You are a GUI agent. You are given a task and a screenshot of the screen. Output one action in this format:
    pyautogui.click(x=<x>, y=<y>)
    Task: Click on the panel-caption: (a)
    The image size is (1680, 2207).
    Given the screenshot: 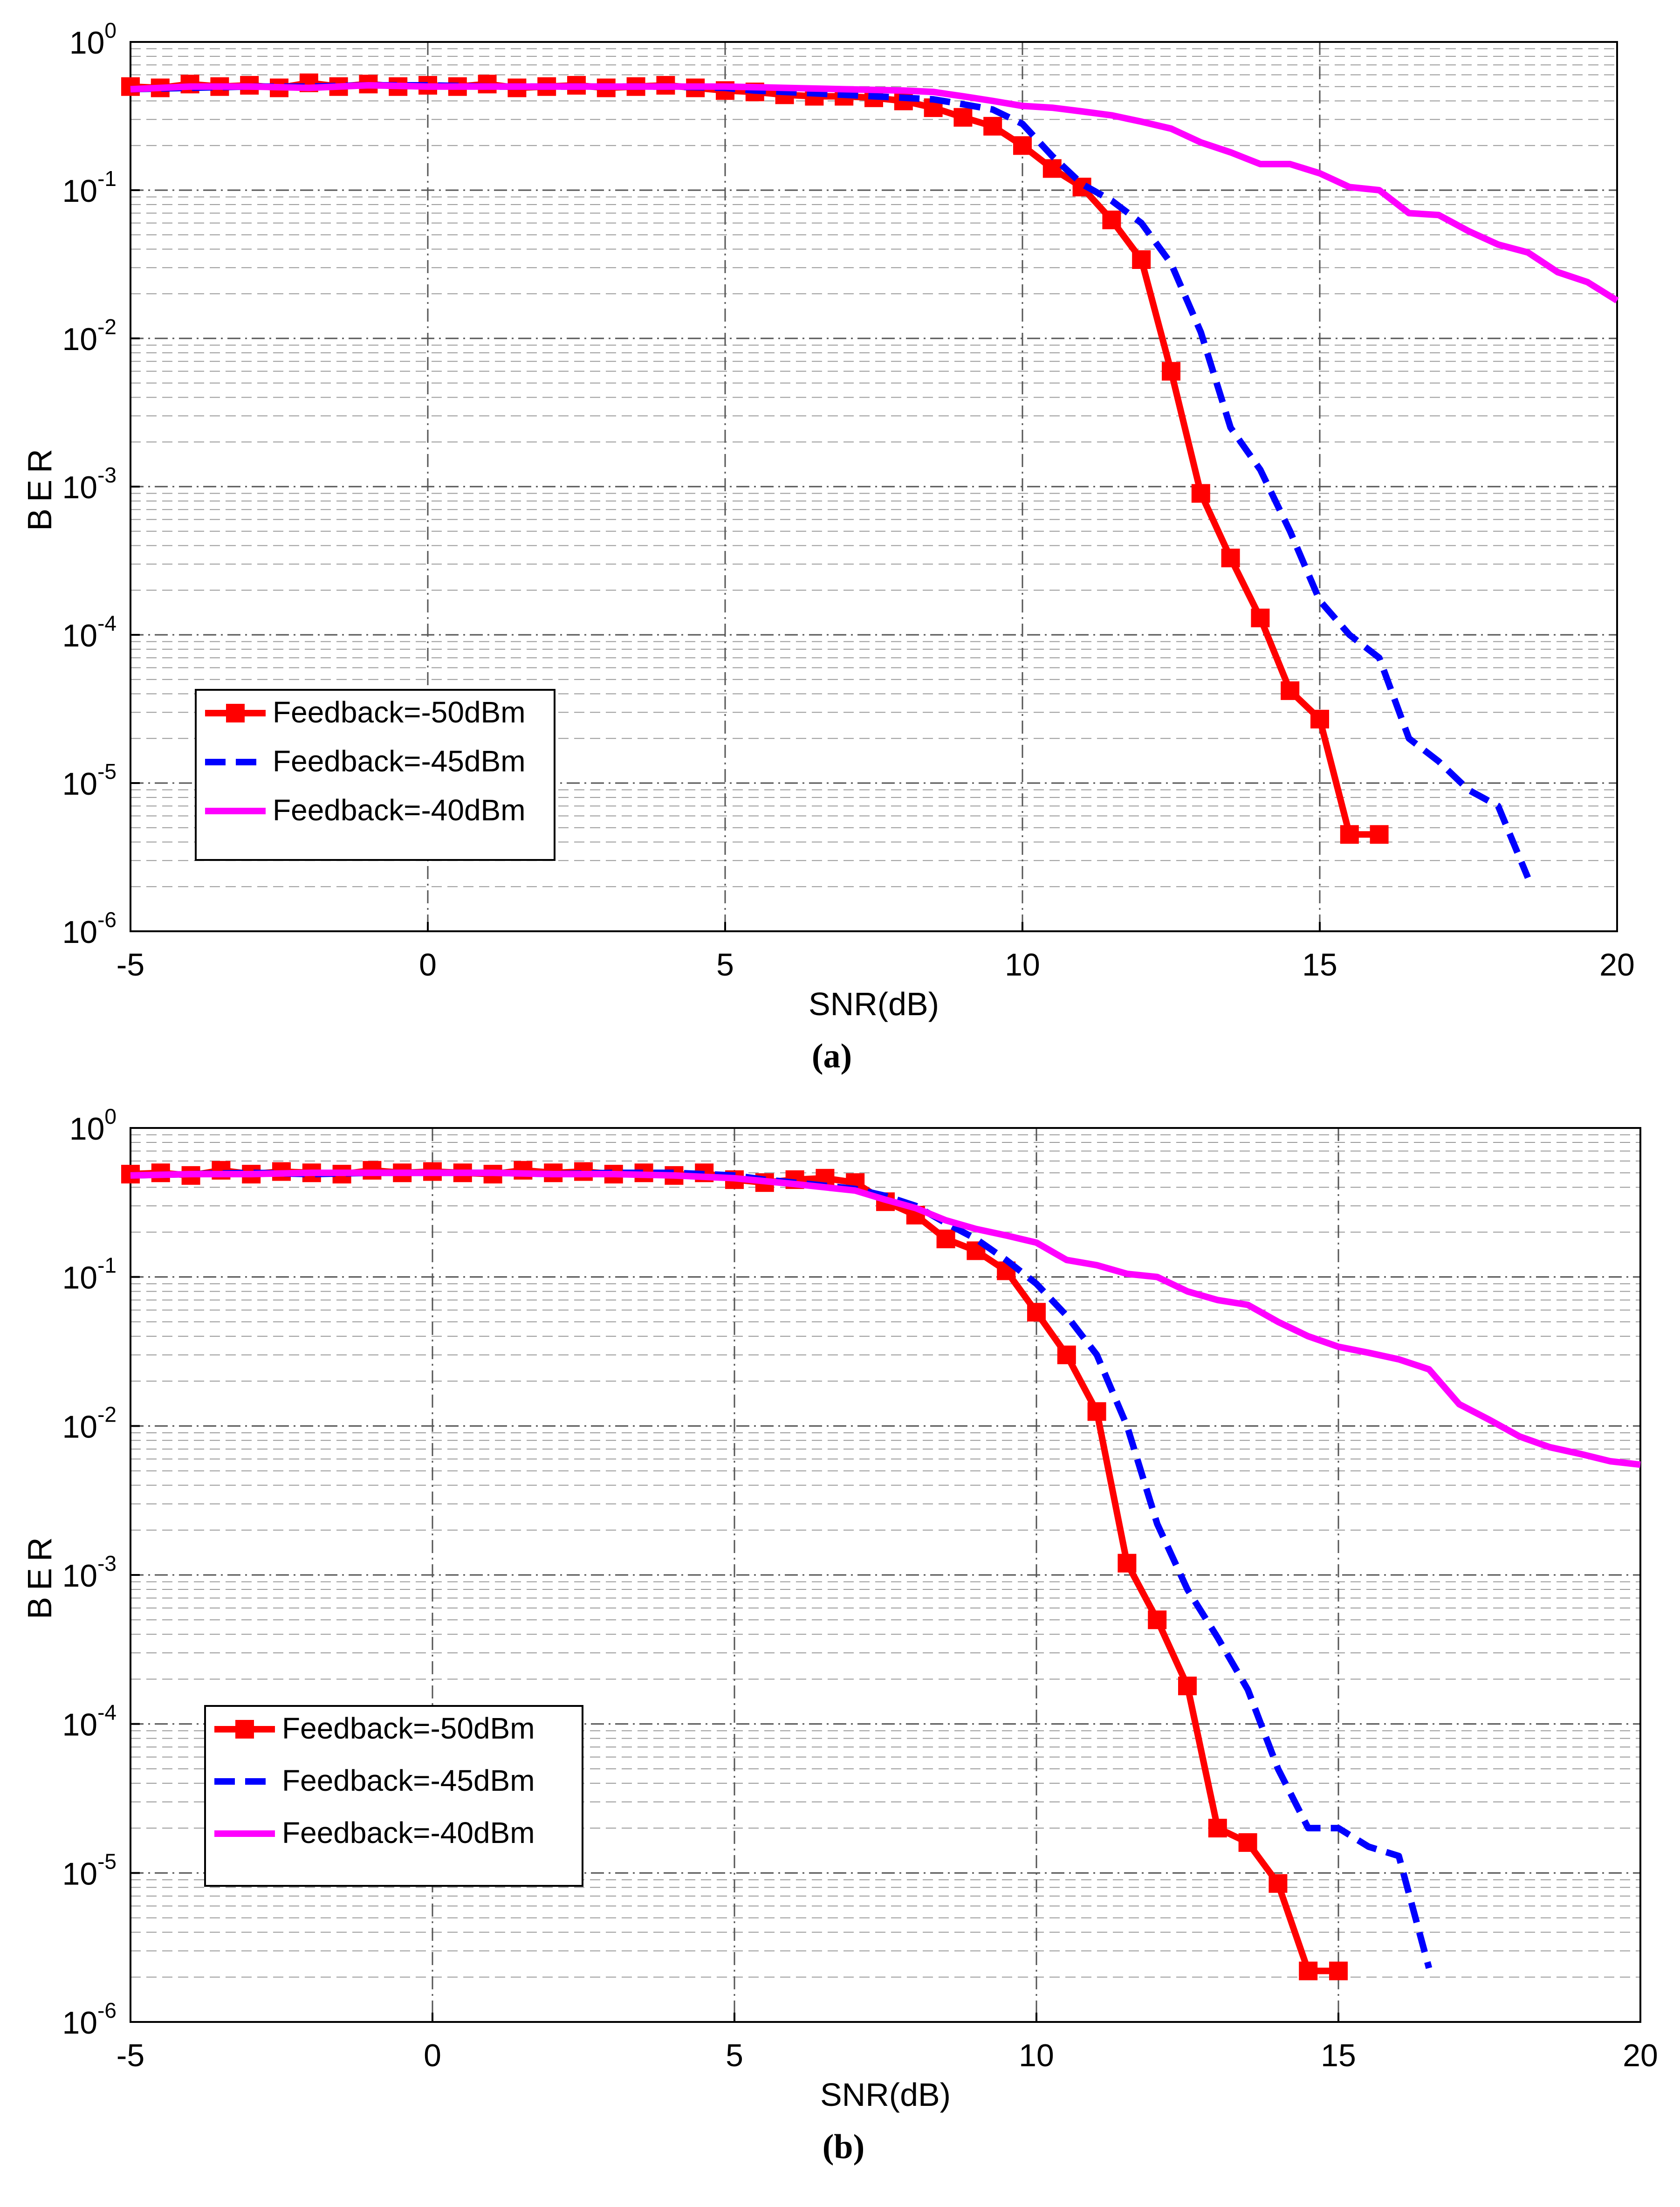 What is the action you would take?
    pyautogui.click(x=832, y=1056)
    